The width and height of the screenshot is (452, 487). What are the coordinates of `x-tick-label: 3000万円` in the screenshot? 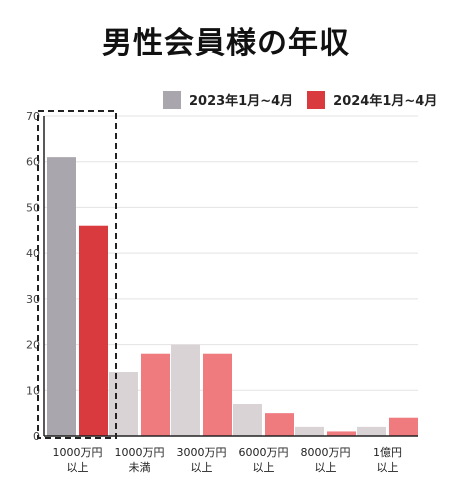 It's located at (202, 452).